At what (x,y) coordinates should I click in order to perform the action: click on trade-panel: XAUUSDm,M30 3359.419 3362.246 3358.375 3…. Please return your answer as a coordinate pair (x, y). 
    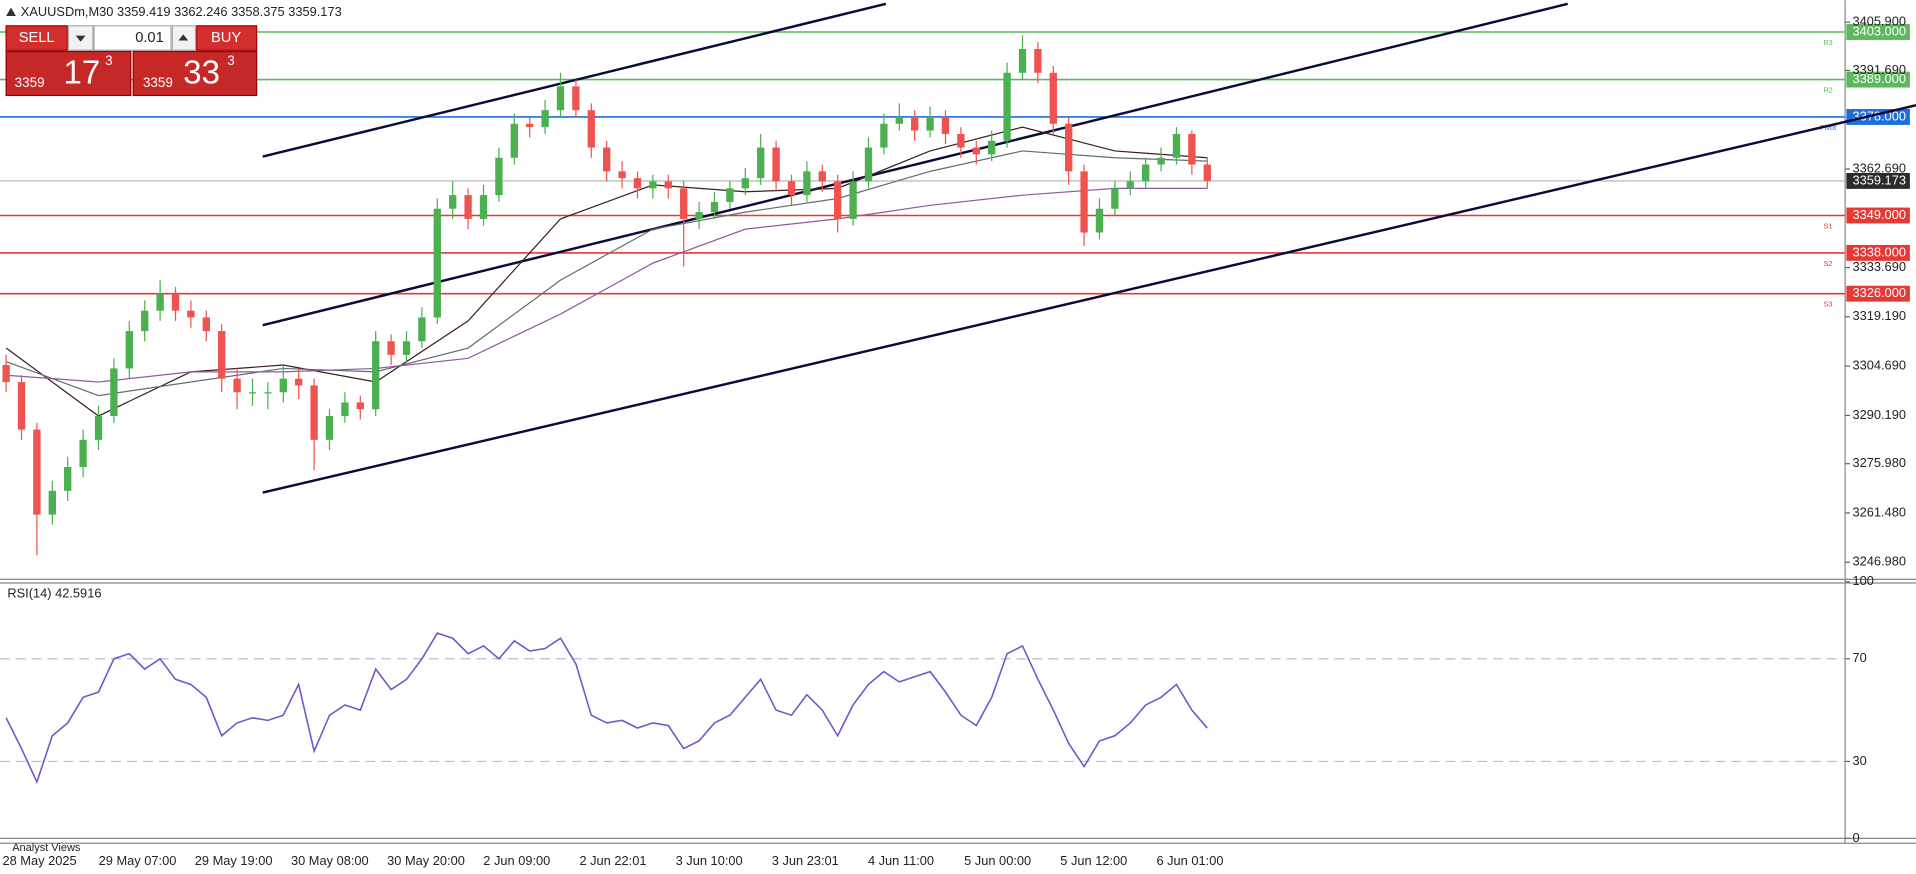
    Looking at the image, I should click on (173, 50).